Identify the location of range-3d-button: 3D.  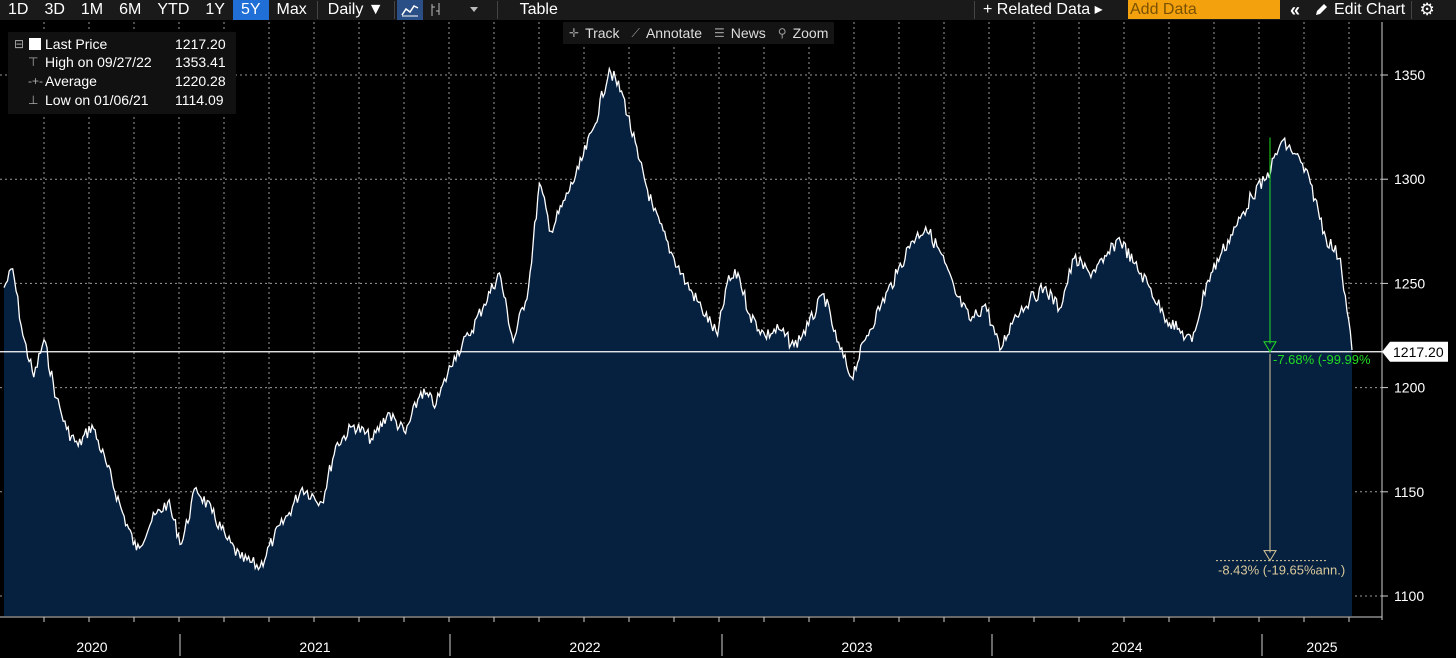
(54, 9).